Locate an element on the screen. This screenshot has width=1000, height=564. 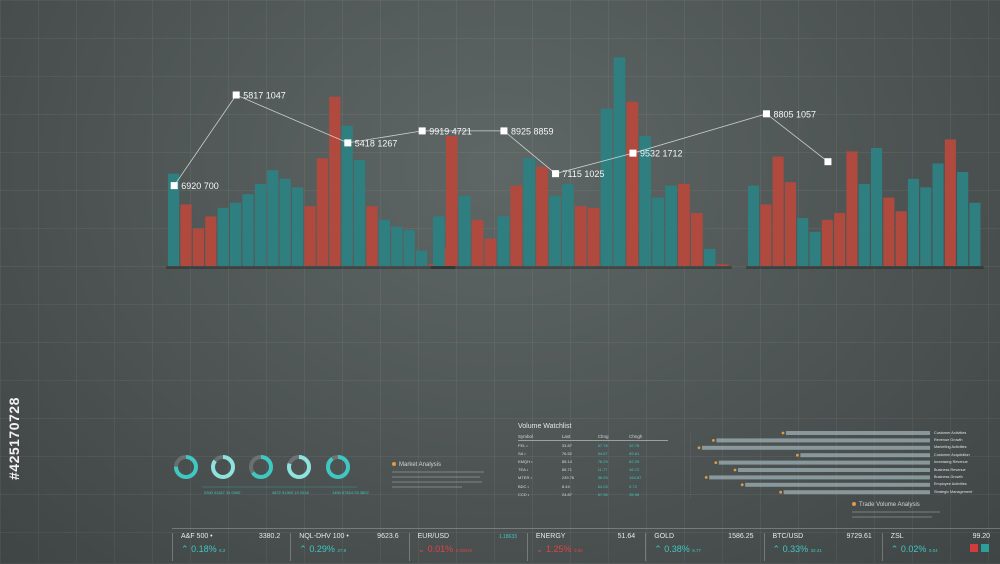
table-row: MTER • 239.76 36.93 154.87 is located at coordinates (593, 478).